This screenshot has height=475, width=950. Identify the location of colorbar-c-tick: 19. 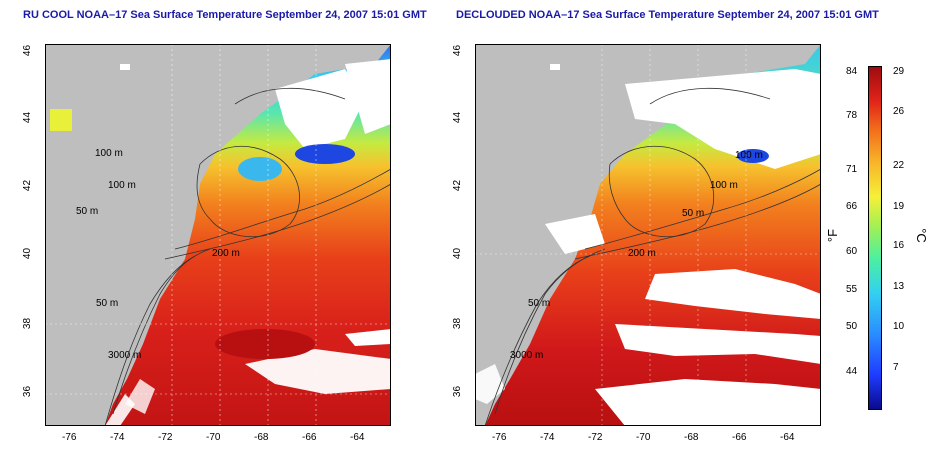
(899, 206).